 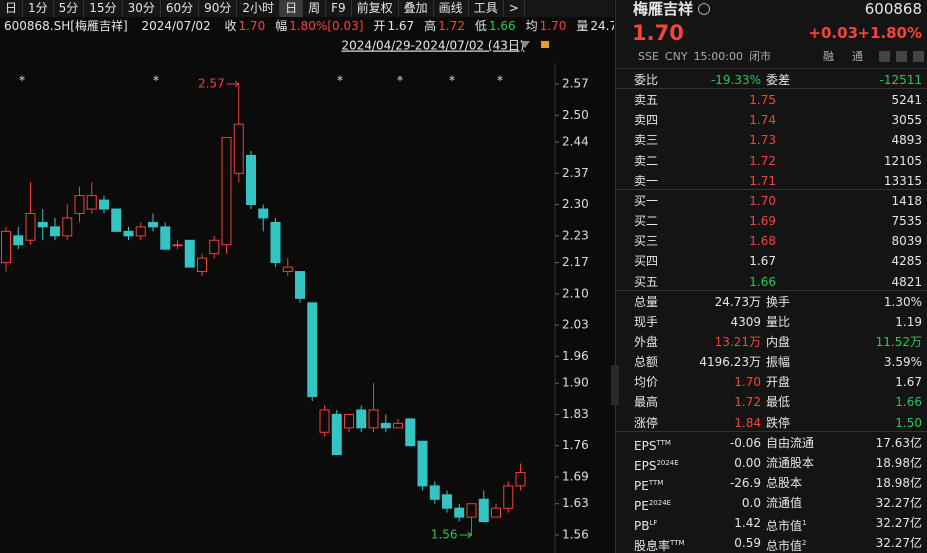 What do you see at coordinates (906, 221) in the screenshot?
I see `row-value: 7535` at bounding box center [906, 221].